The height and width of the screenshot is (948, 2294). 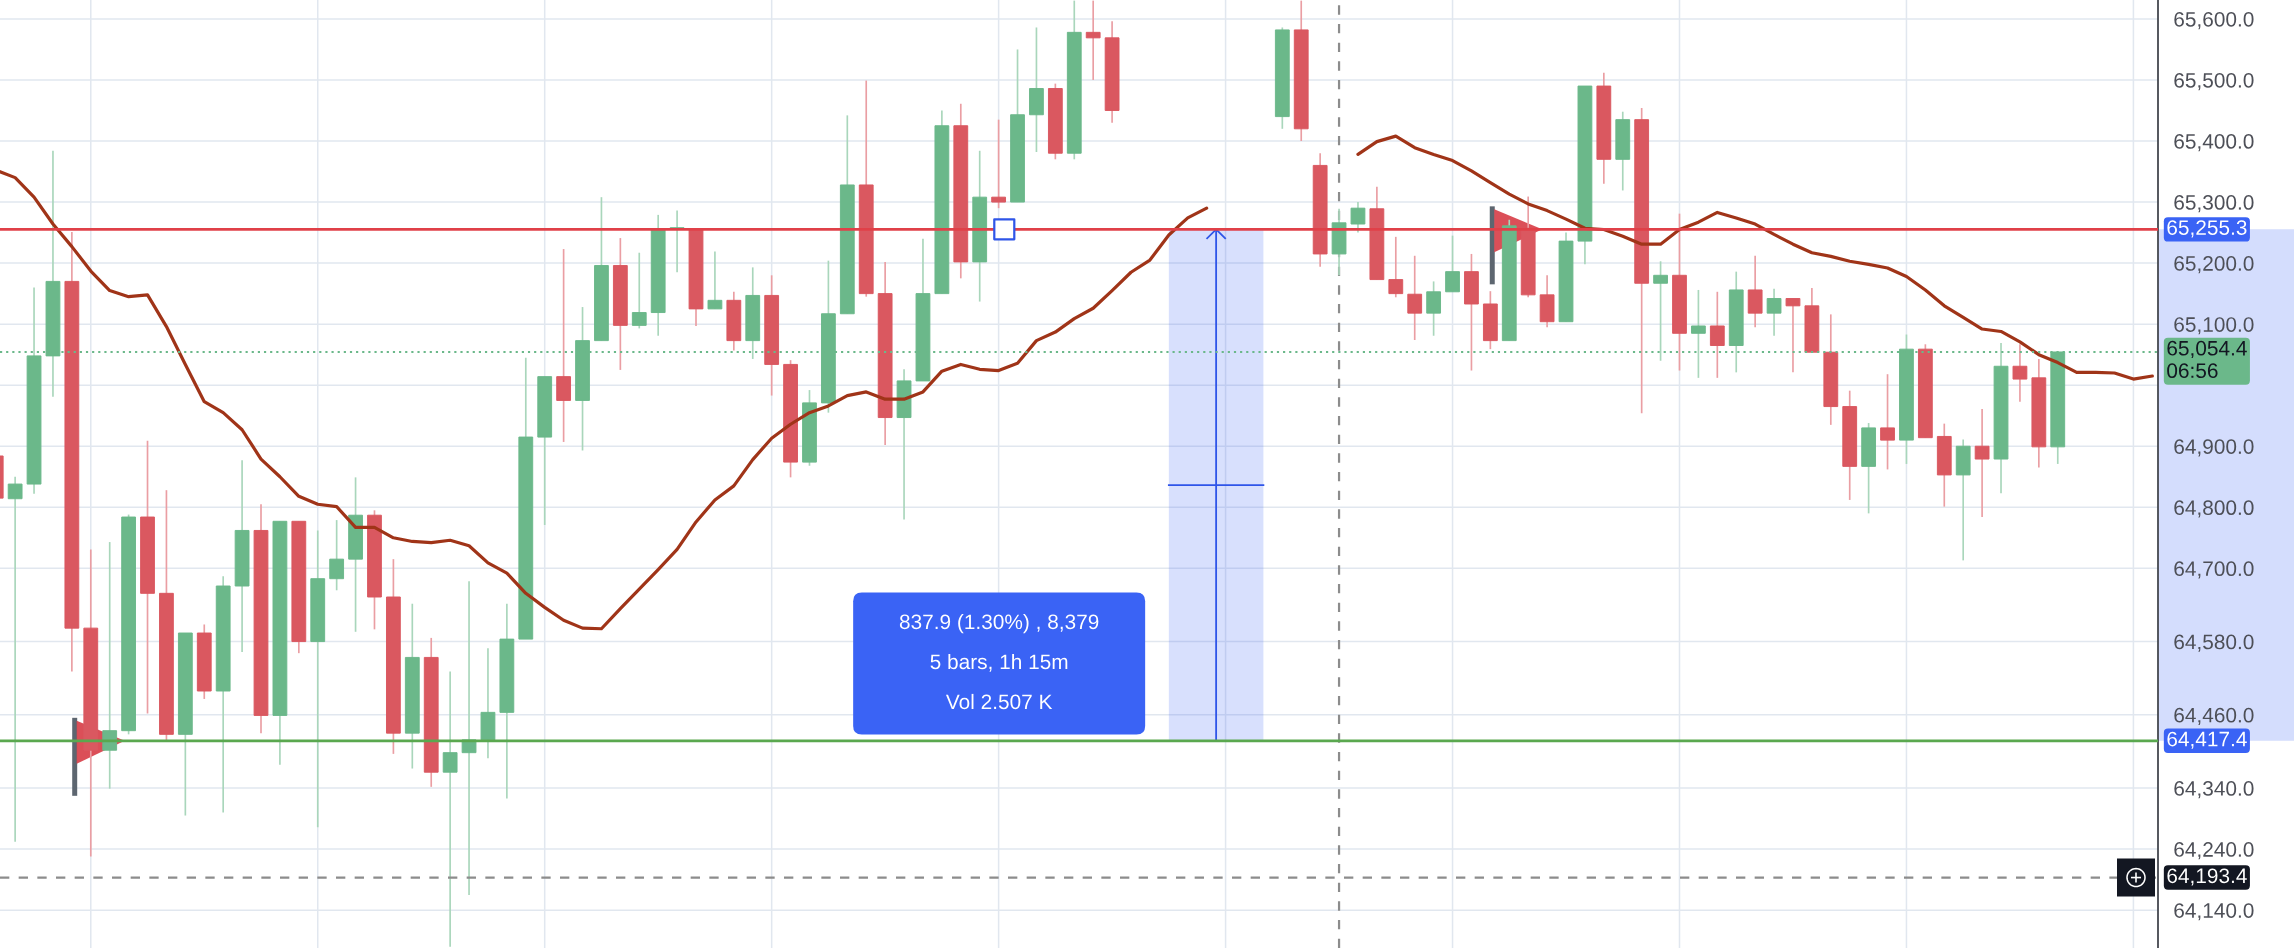 What do you see at coordinates (2214, 20) in the screenshot?
I see `y-tick-label: 65,600.0` at bounding box center [2214, 20].